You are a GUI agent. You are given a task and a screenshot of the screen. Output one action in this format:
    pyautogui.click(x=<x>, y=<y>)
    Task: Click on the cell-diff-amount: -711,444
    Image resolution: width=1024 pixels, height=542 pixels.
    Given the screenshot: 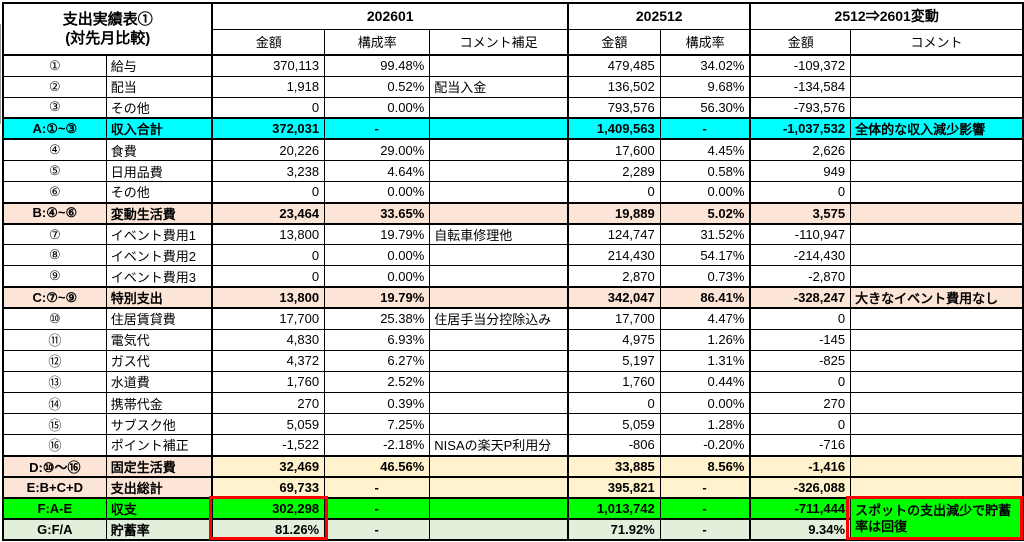 What is the action you would take?
    pyautogui.click(x=800, y=508)
    